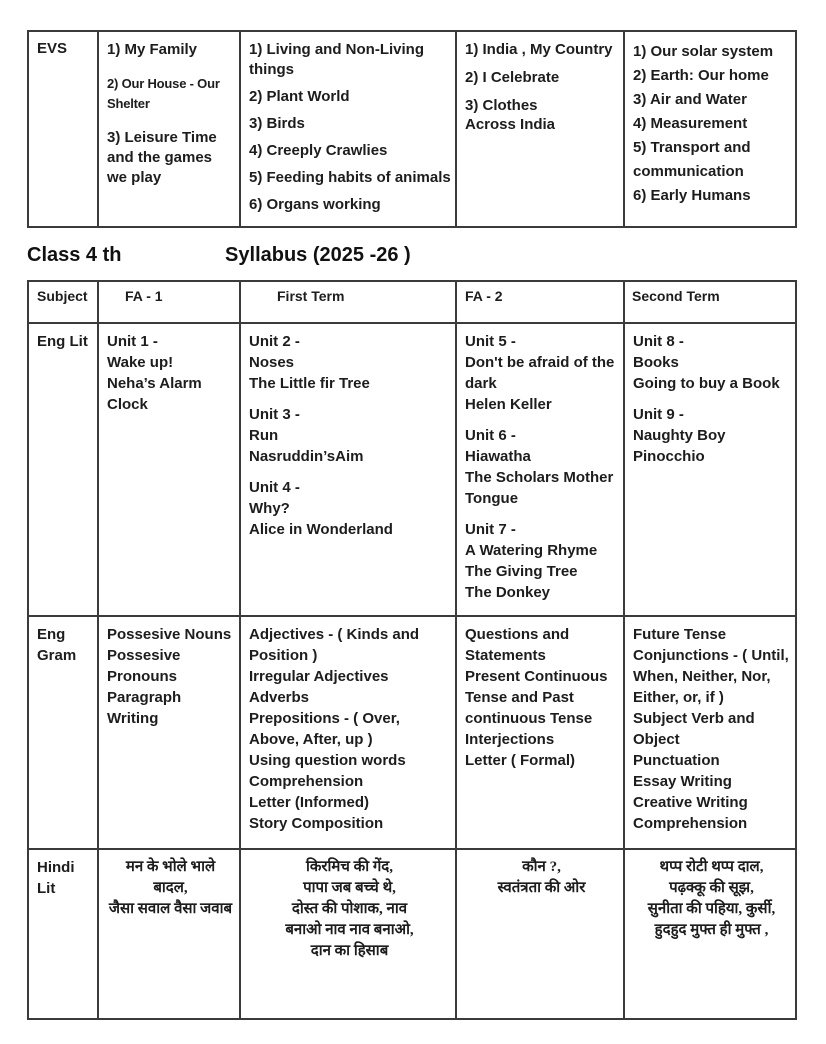 The height and width of the screenshot is (1044, 826). Describe the element at coordinates (510, 115) in the screenshot. I see `text-block: 3) Clothes Across India` at that location.